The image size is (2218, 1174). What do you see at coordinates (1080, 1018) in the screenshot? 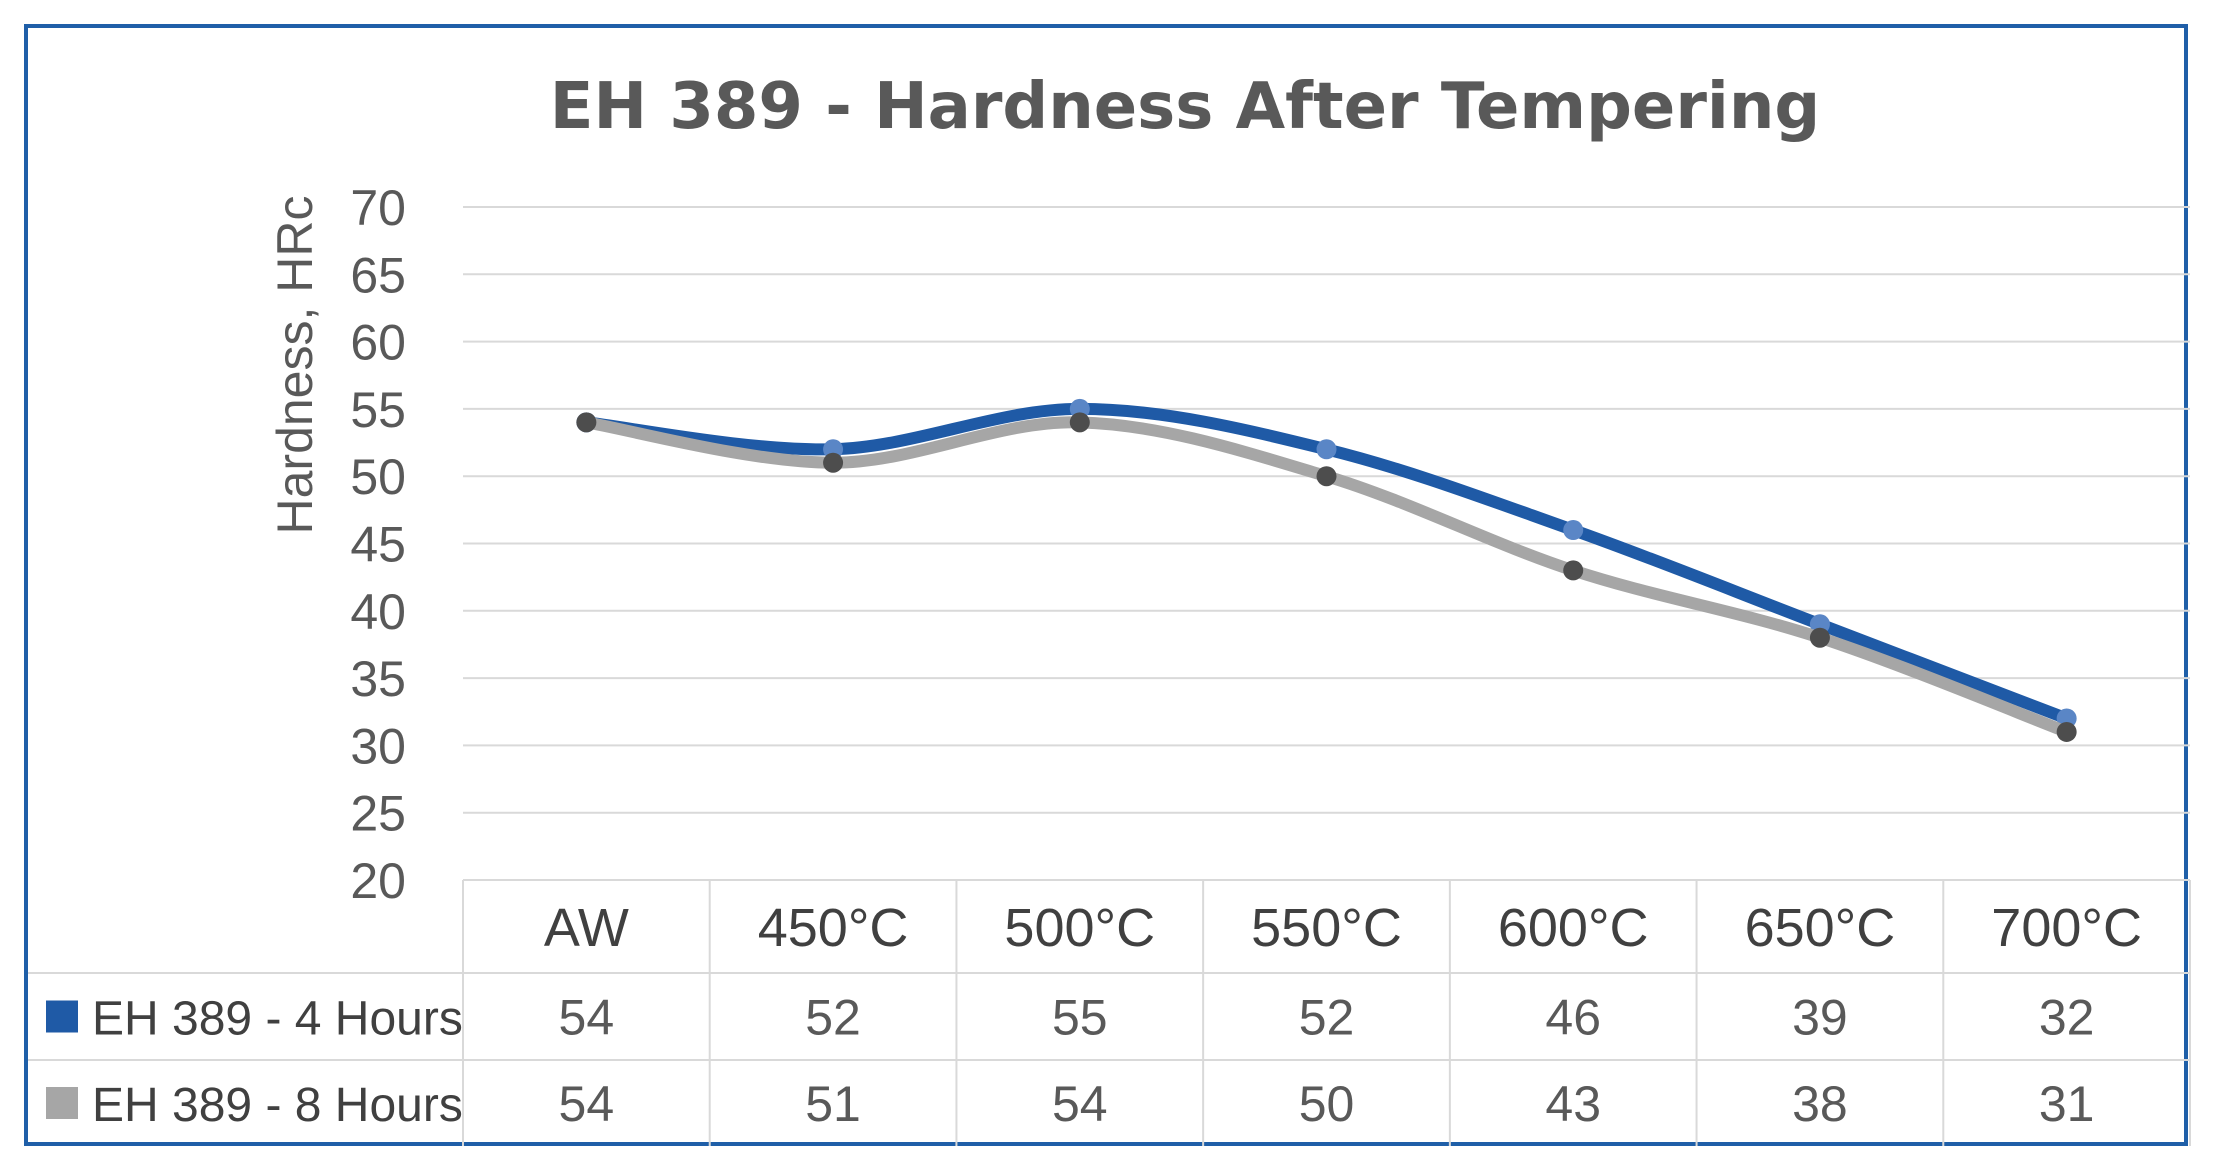
I see `table-cell: 55` at bounding box center [1080, 1018].